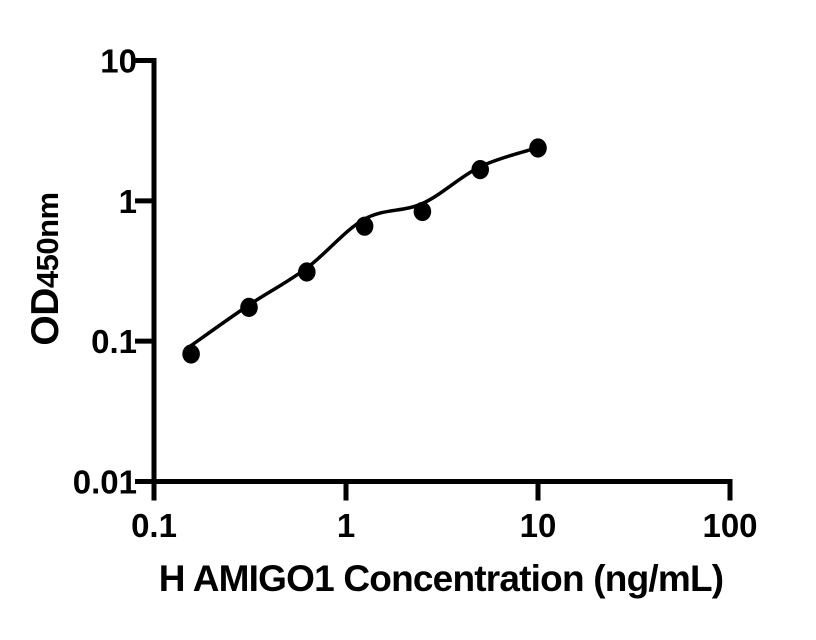 The width and height of the screenshot is (816, 640). Describe the element at coordinates (105, 482) in the screenshot. I see `y-tick-label: 0.01` at that location.